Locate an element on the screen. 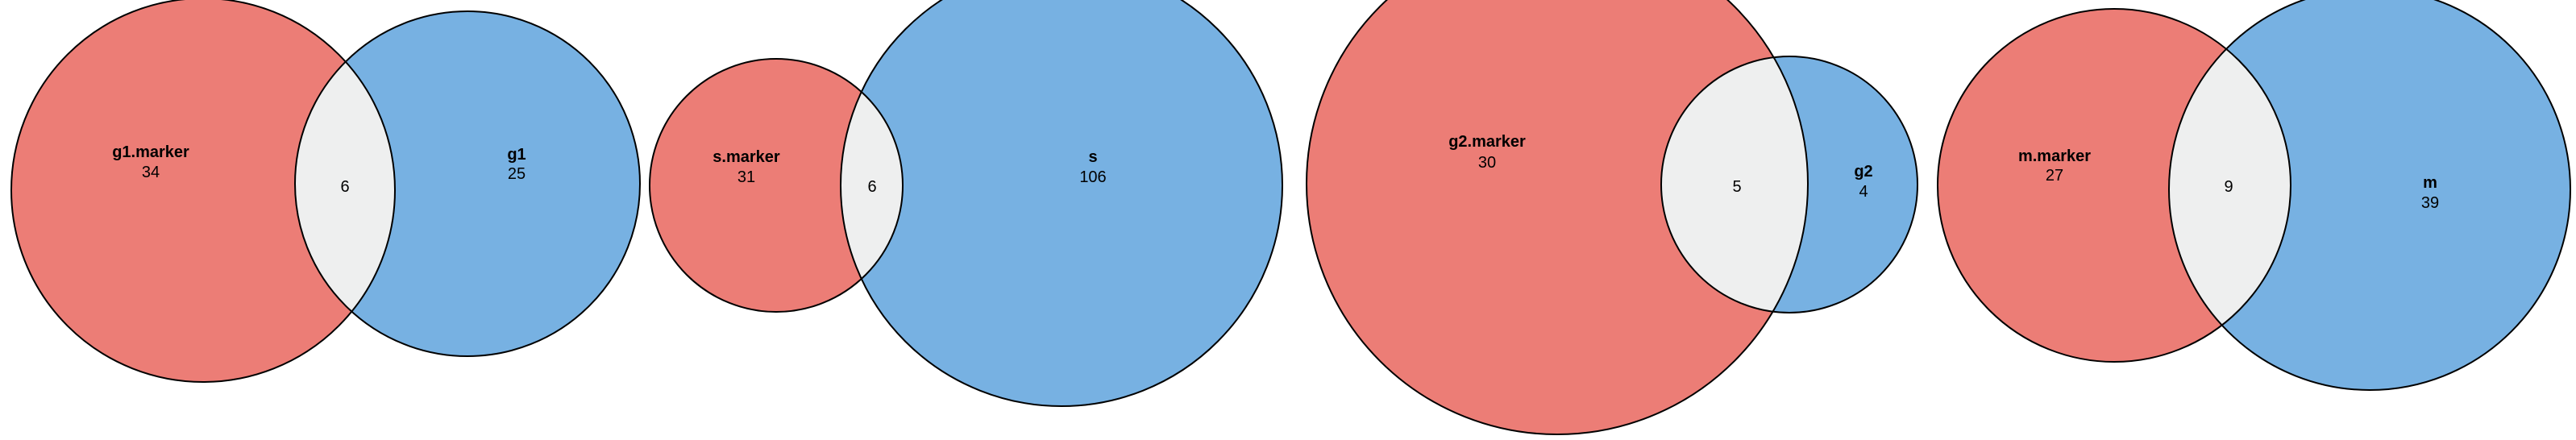 The height and width of the screenshot is (440, 2576). venn-right-count: 25 is located at coordinates (517, 174).